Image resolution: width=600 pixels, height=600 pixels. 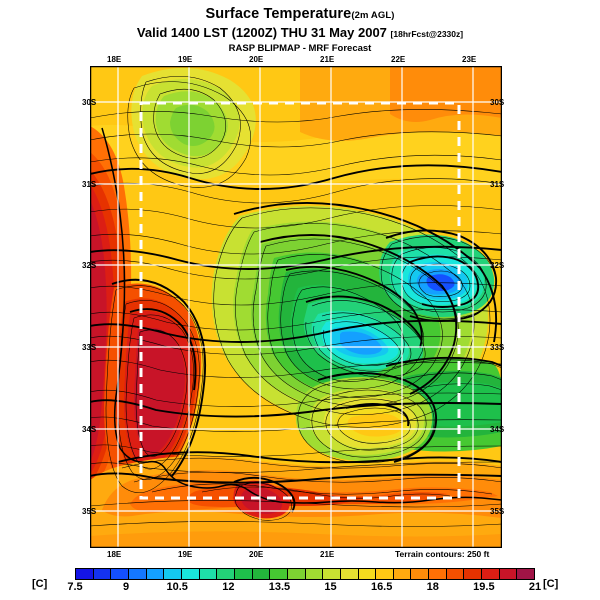 What do you see at coordinates (278, 14) in the screenshot?
I see `title-main-text: Surface Temperature` at bounding box center [278, 14].